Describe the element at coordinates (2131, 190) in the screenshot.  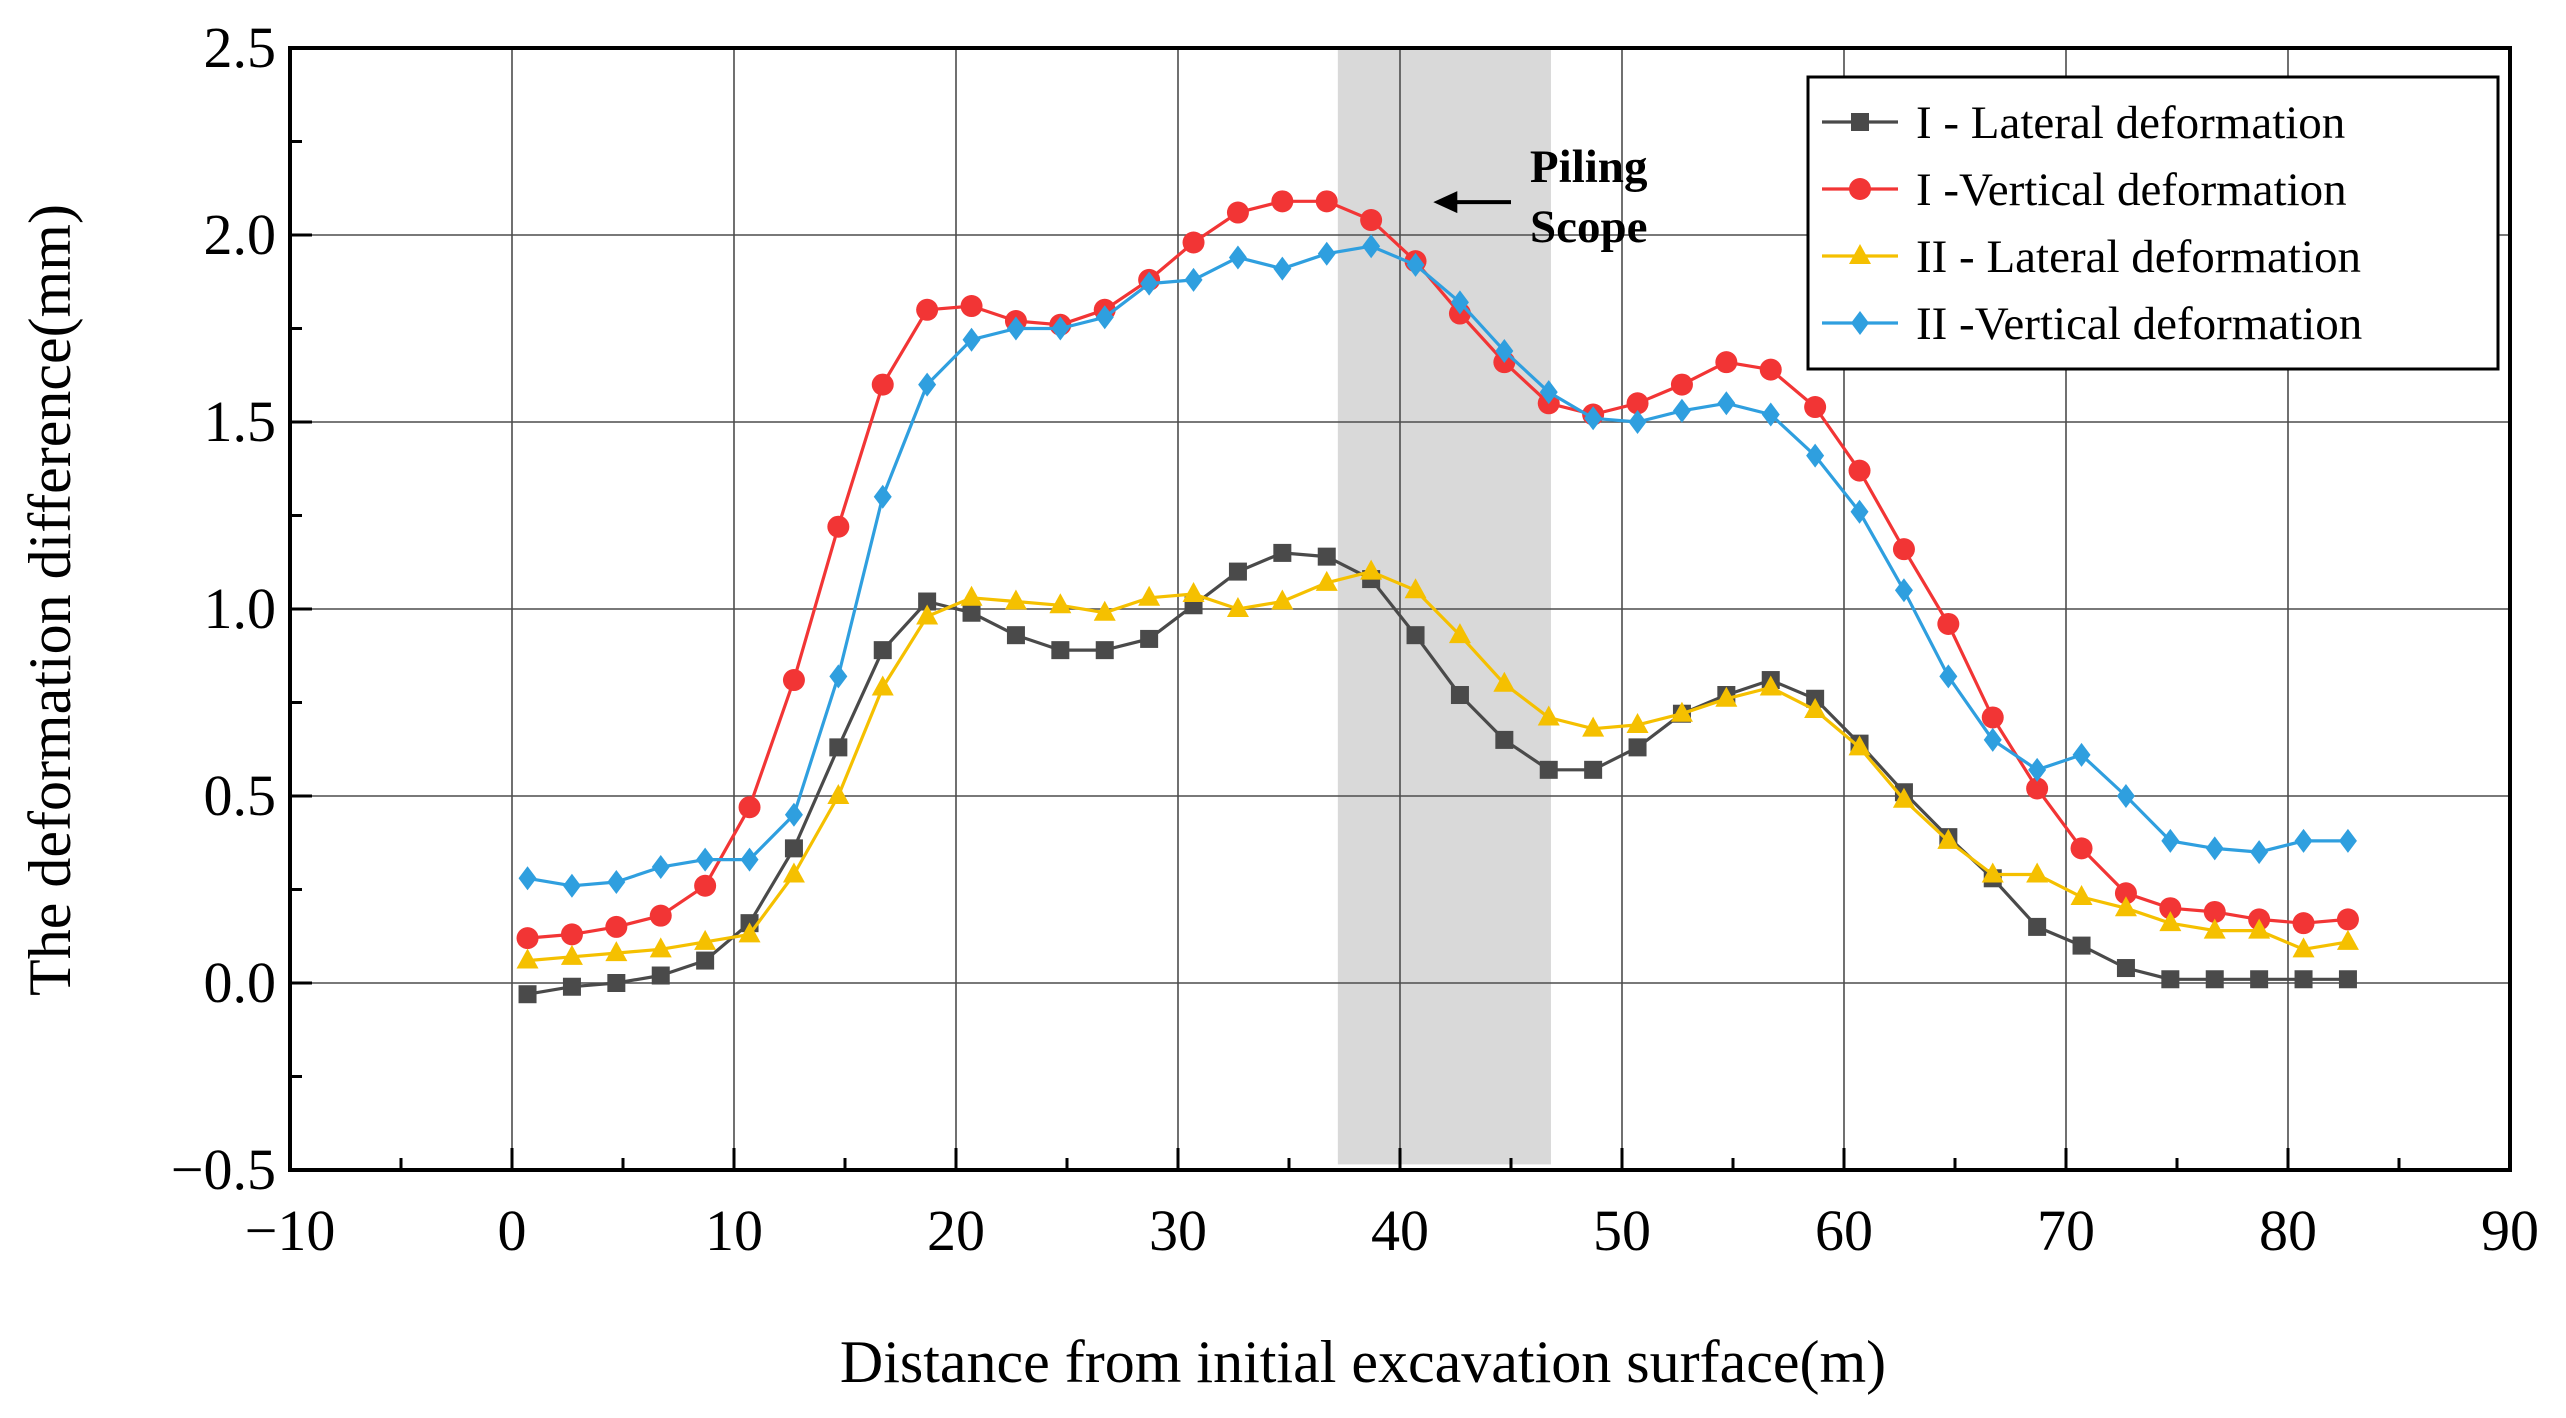
I see `legend-label: I -Vertical deformation` at that location.